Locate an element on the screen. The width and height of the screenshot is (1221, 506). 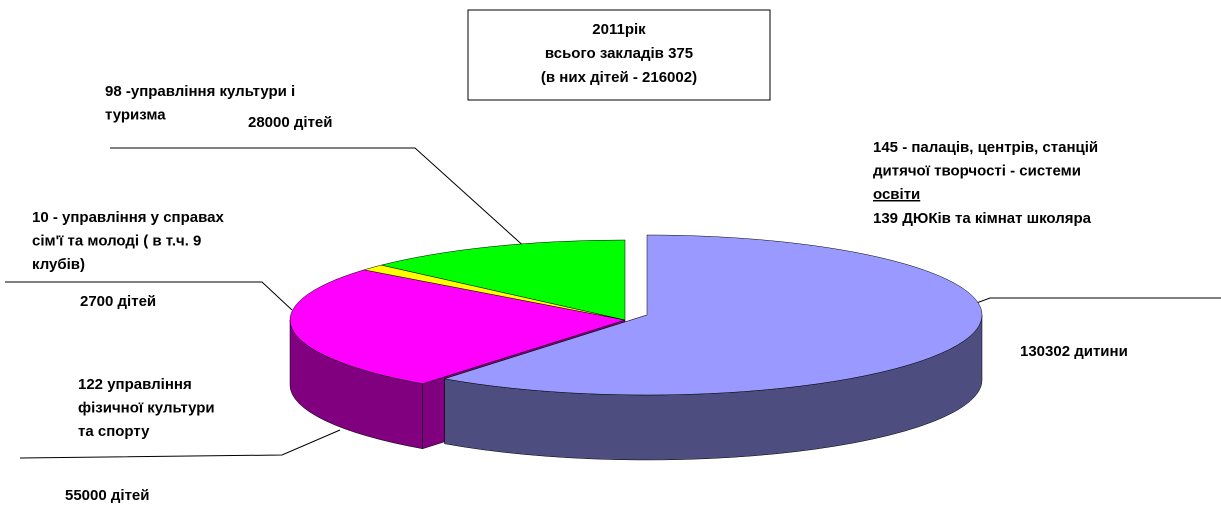
annotation: 139 ДЮКів та кімнат школяра is located at coordinates (982, 218).